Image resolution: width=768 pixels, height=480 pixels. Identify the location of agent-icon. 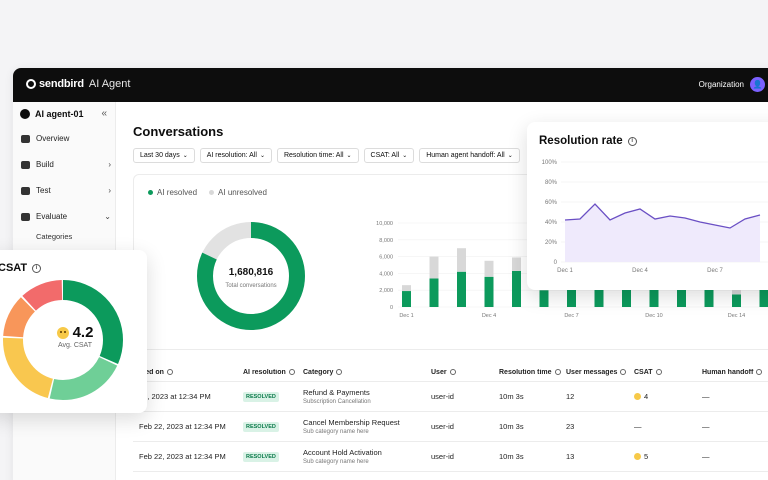
(25, 114).